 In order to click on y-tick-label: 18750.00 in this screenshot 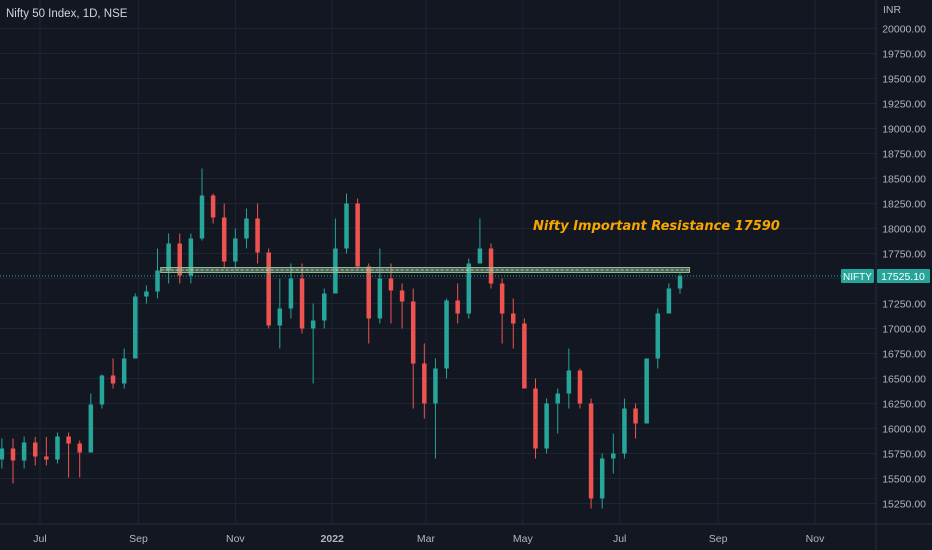, I will do `click(904, 155)`.